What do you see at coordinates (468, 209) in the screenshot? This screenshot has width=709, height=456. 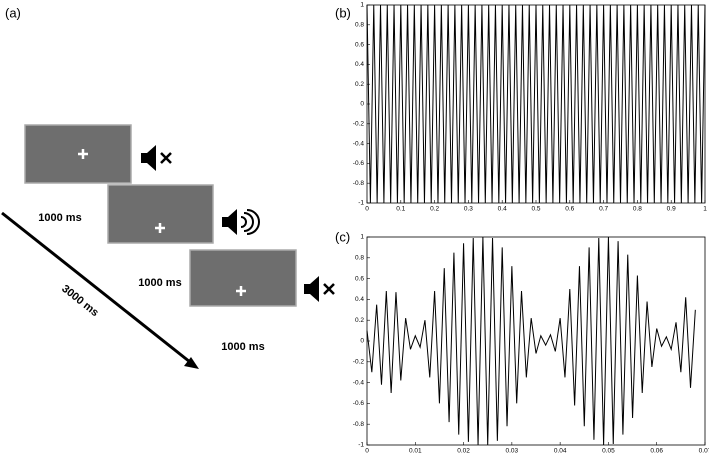 I see `x-tick-label: 0.3` at bounding box center [468, 209].